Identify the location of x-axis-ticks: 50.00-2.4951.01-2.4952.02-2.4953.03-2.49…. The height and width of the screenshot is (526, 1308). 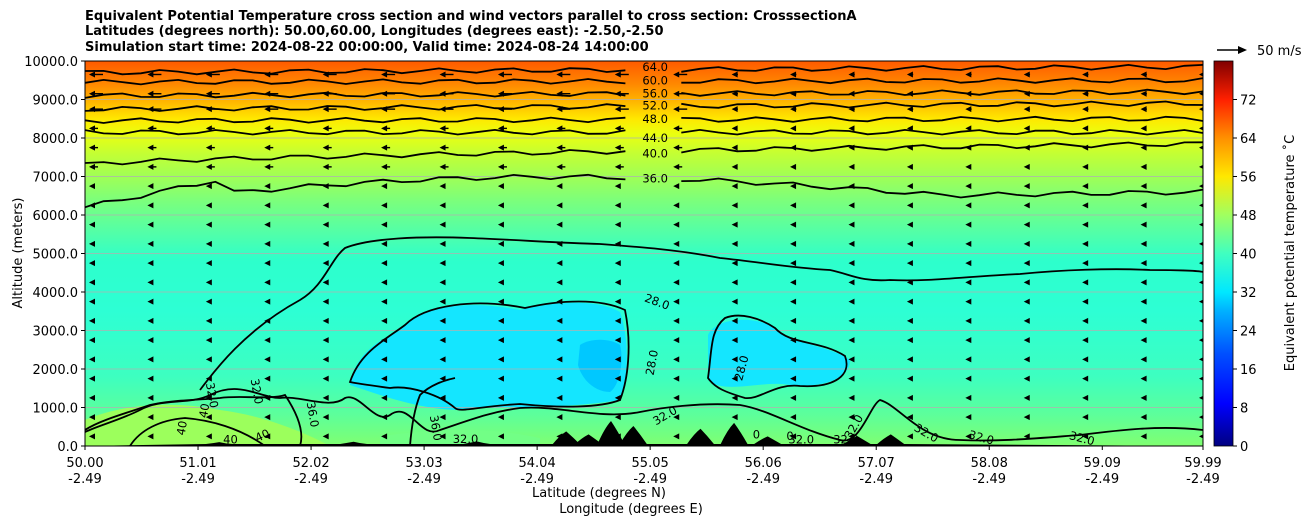
(644, 466).